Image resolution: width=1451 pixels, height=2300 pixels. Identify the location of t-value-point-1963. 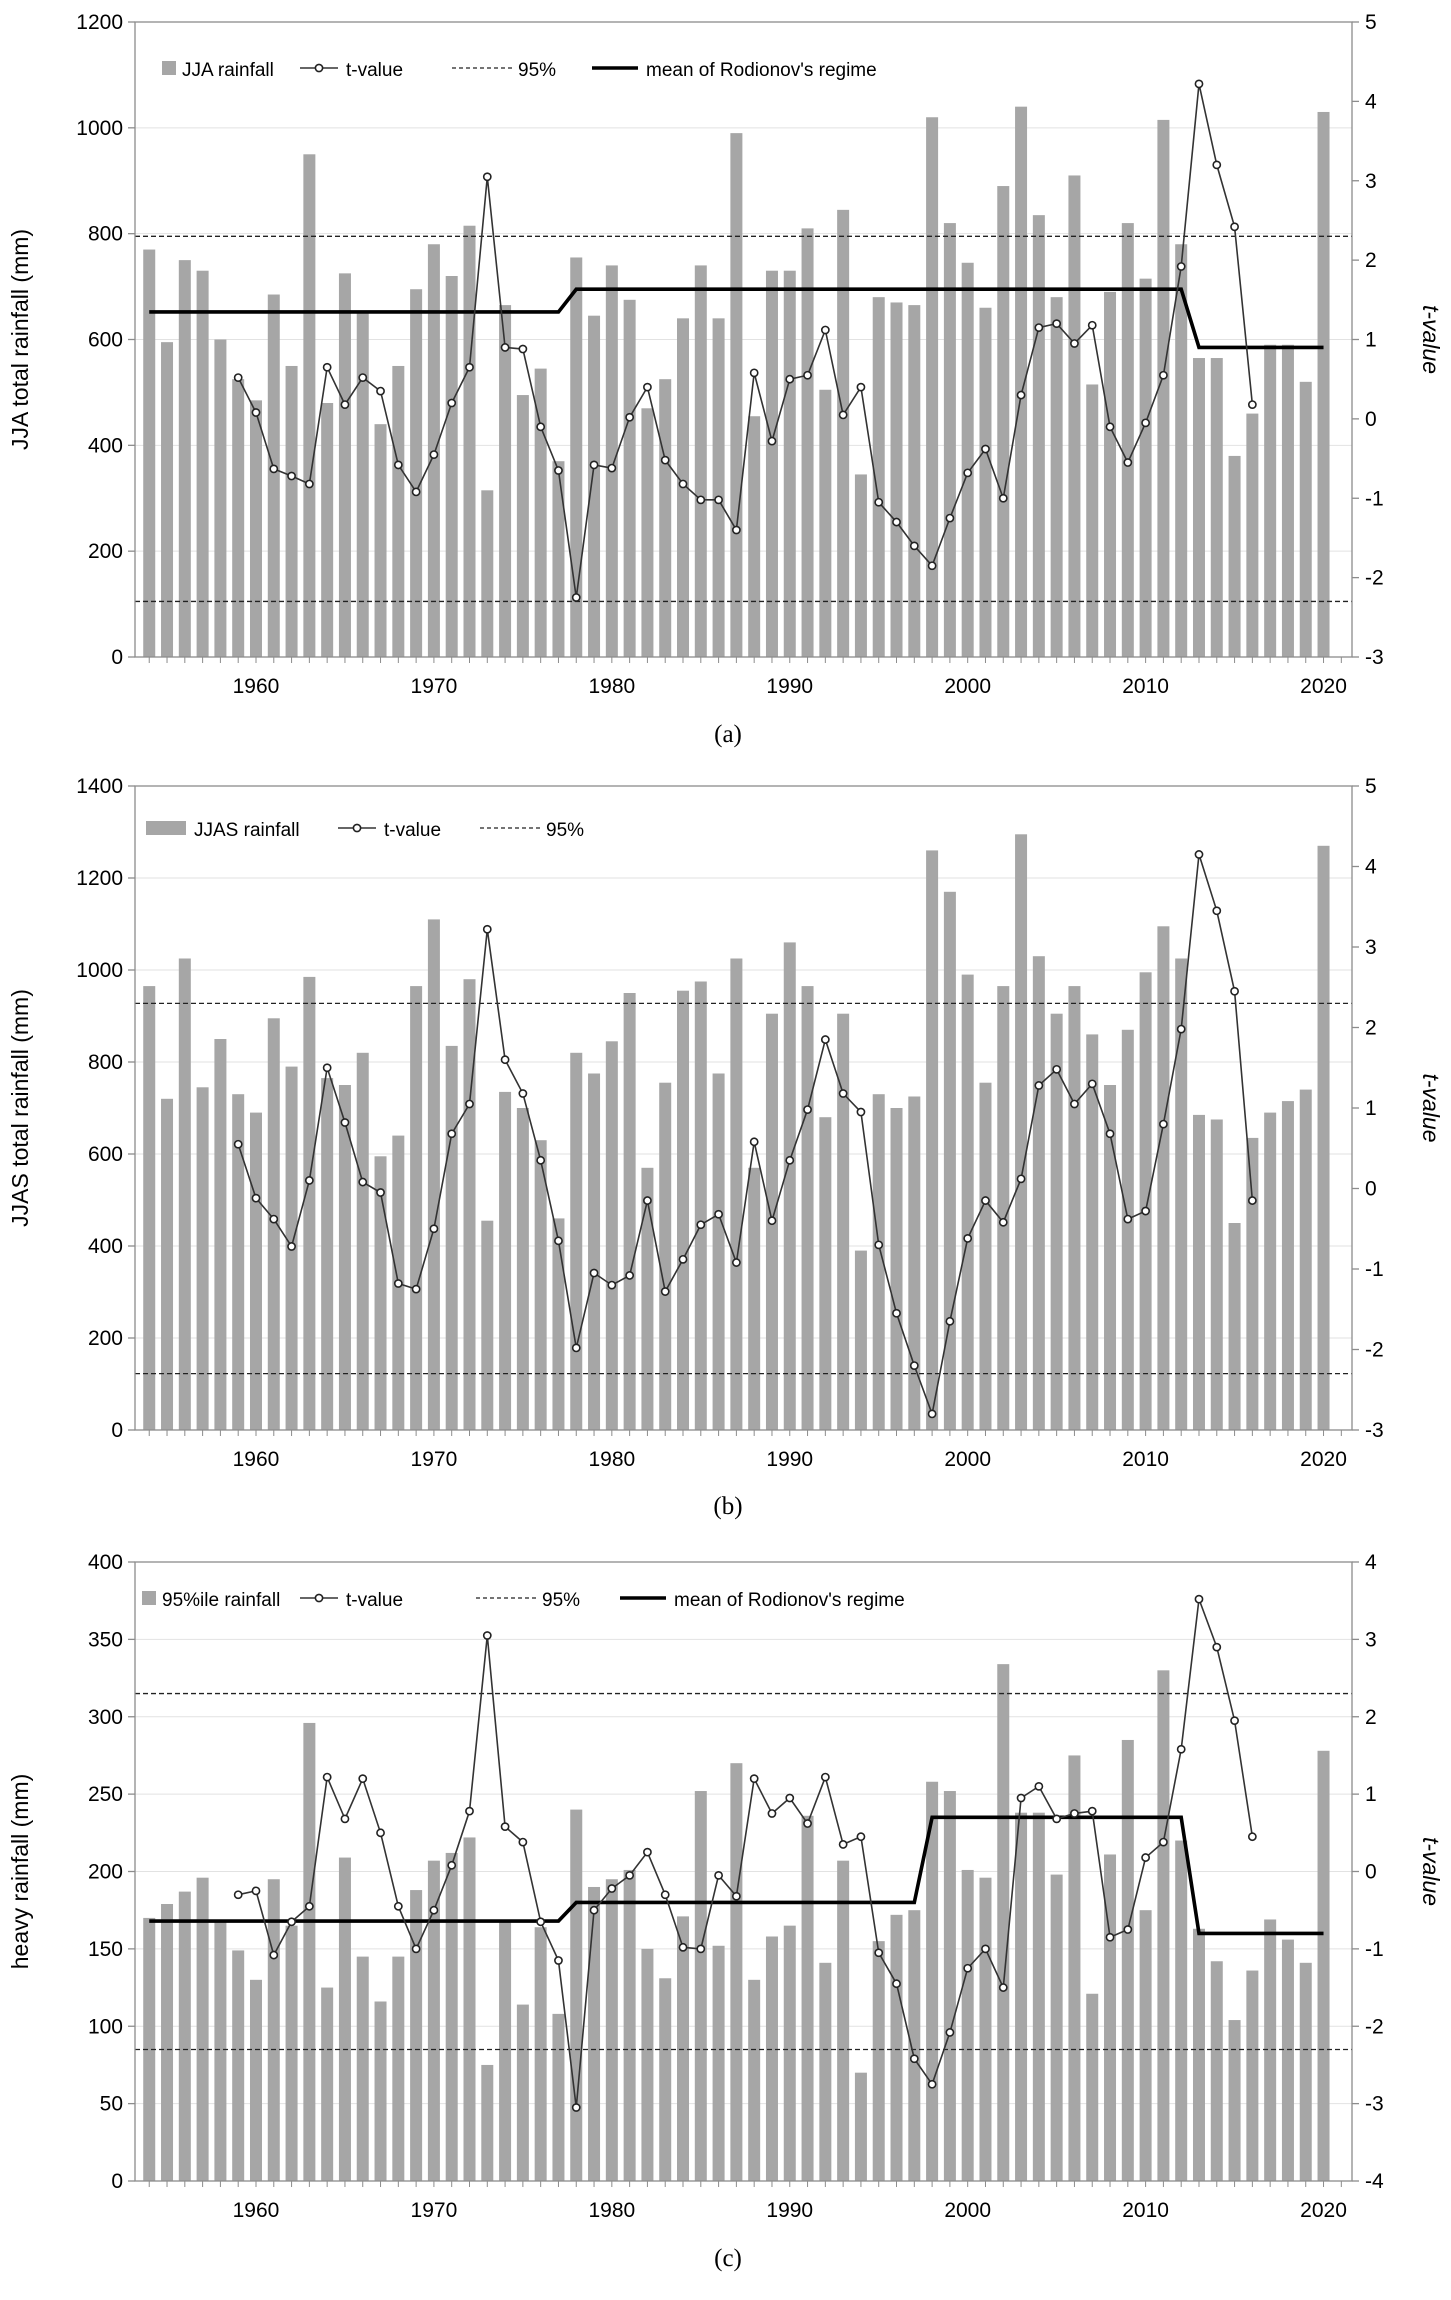
(309, 1906).